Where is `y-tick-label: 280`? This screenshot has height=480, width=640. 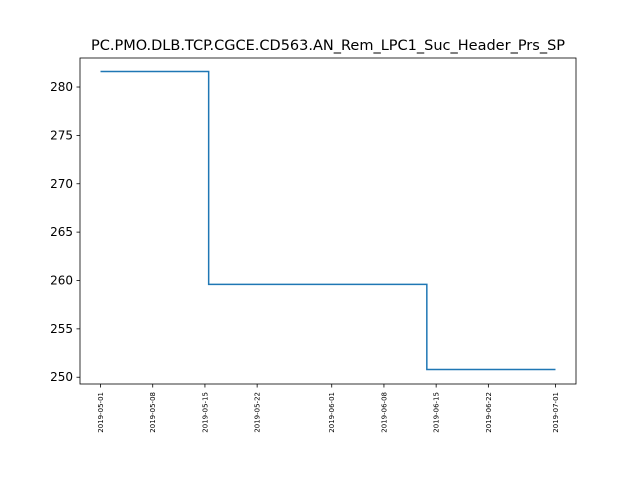
y-tick-label: 280 is located at coordinates (61, 87).